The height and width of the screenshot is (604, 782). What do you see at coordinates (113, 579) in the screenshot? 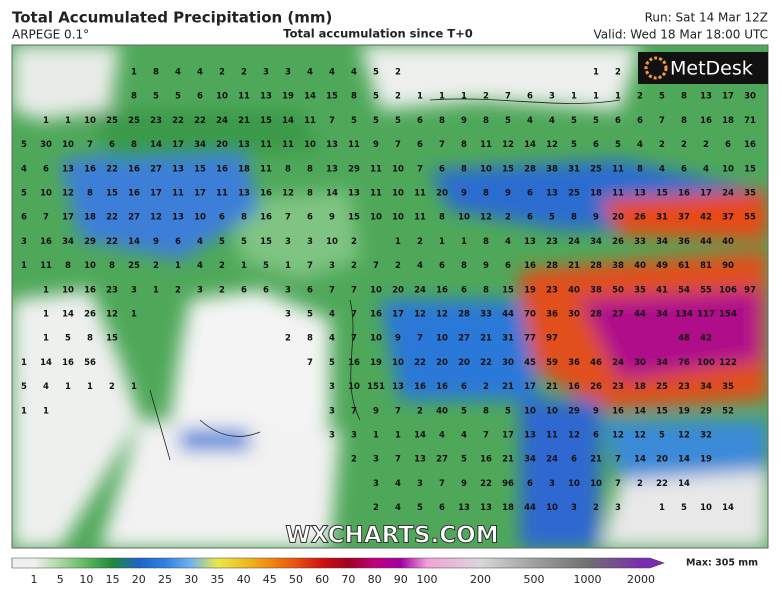
I see `colorbar-label: 15` at bounding box center [113, 579].